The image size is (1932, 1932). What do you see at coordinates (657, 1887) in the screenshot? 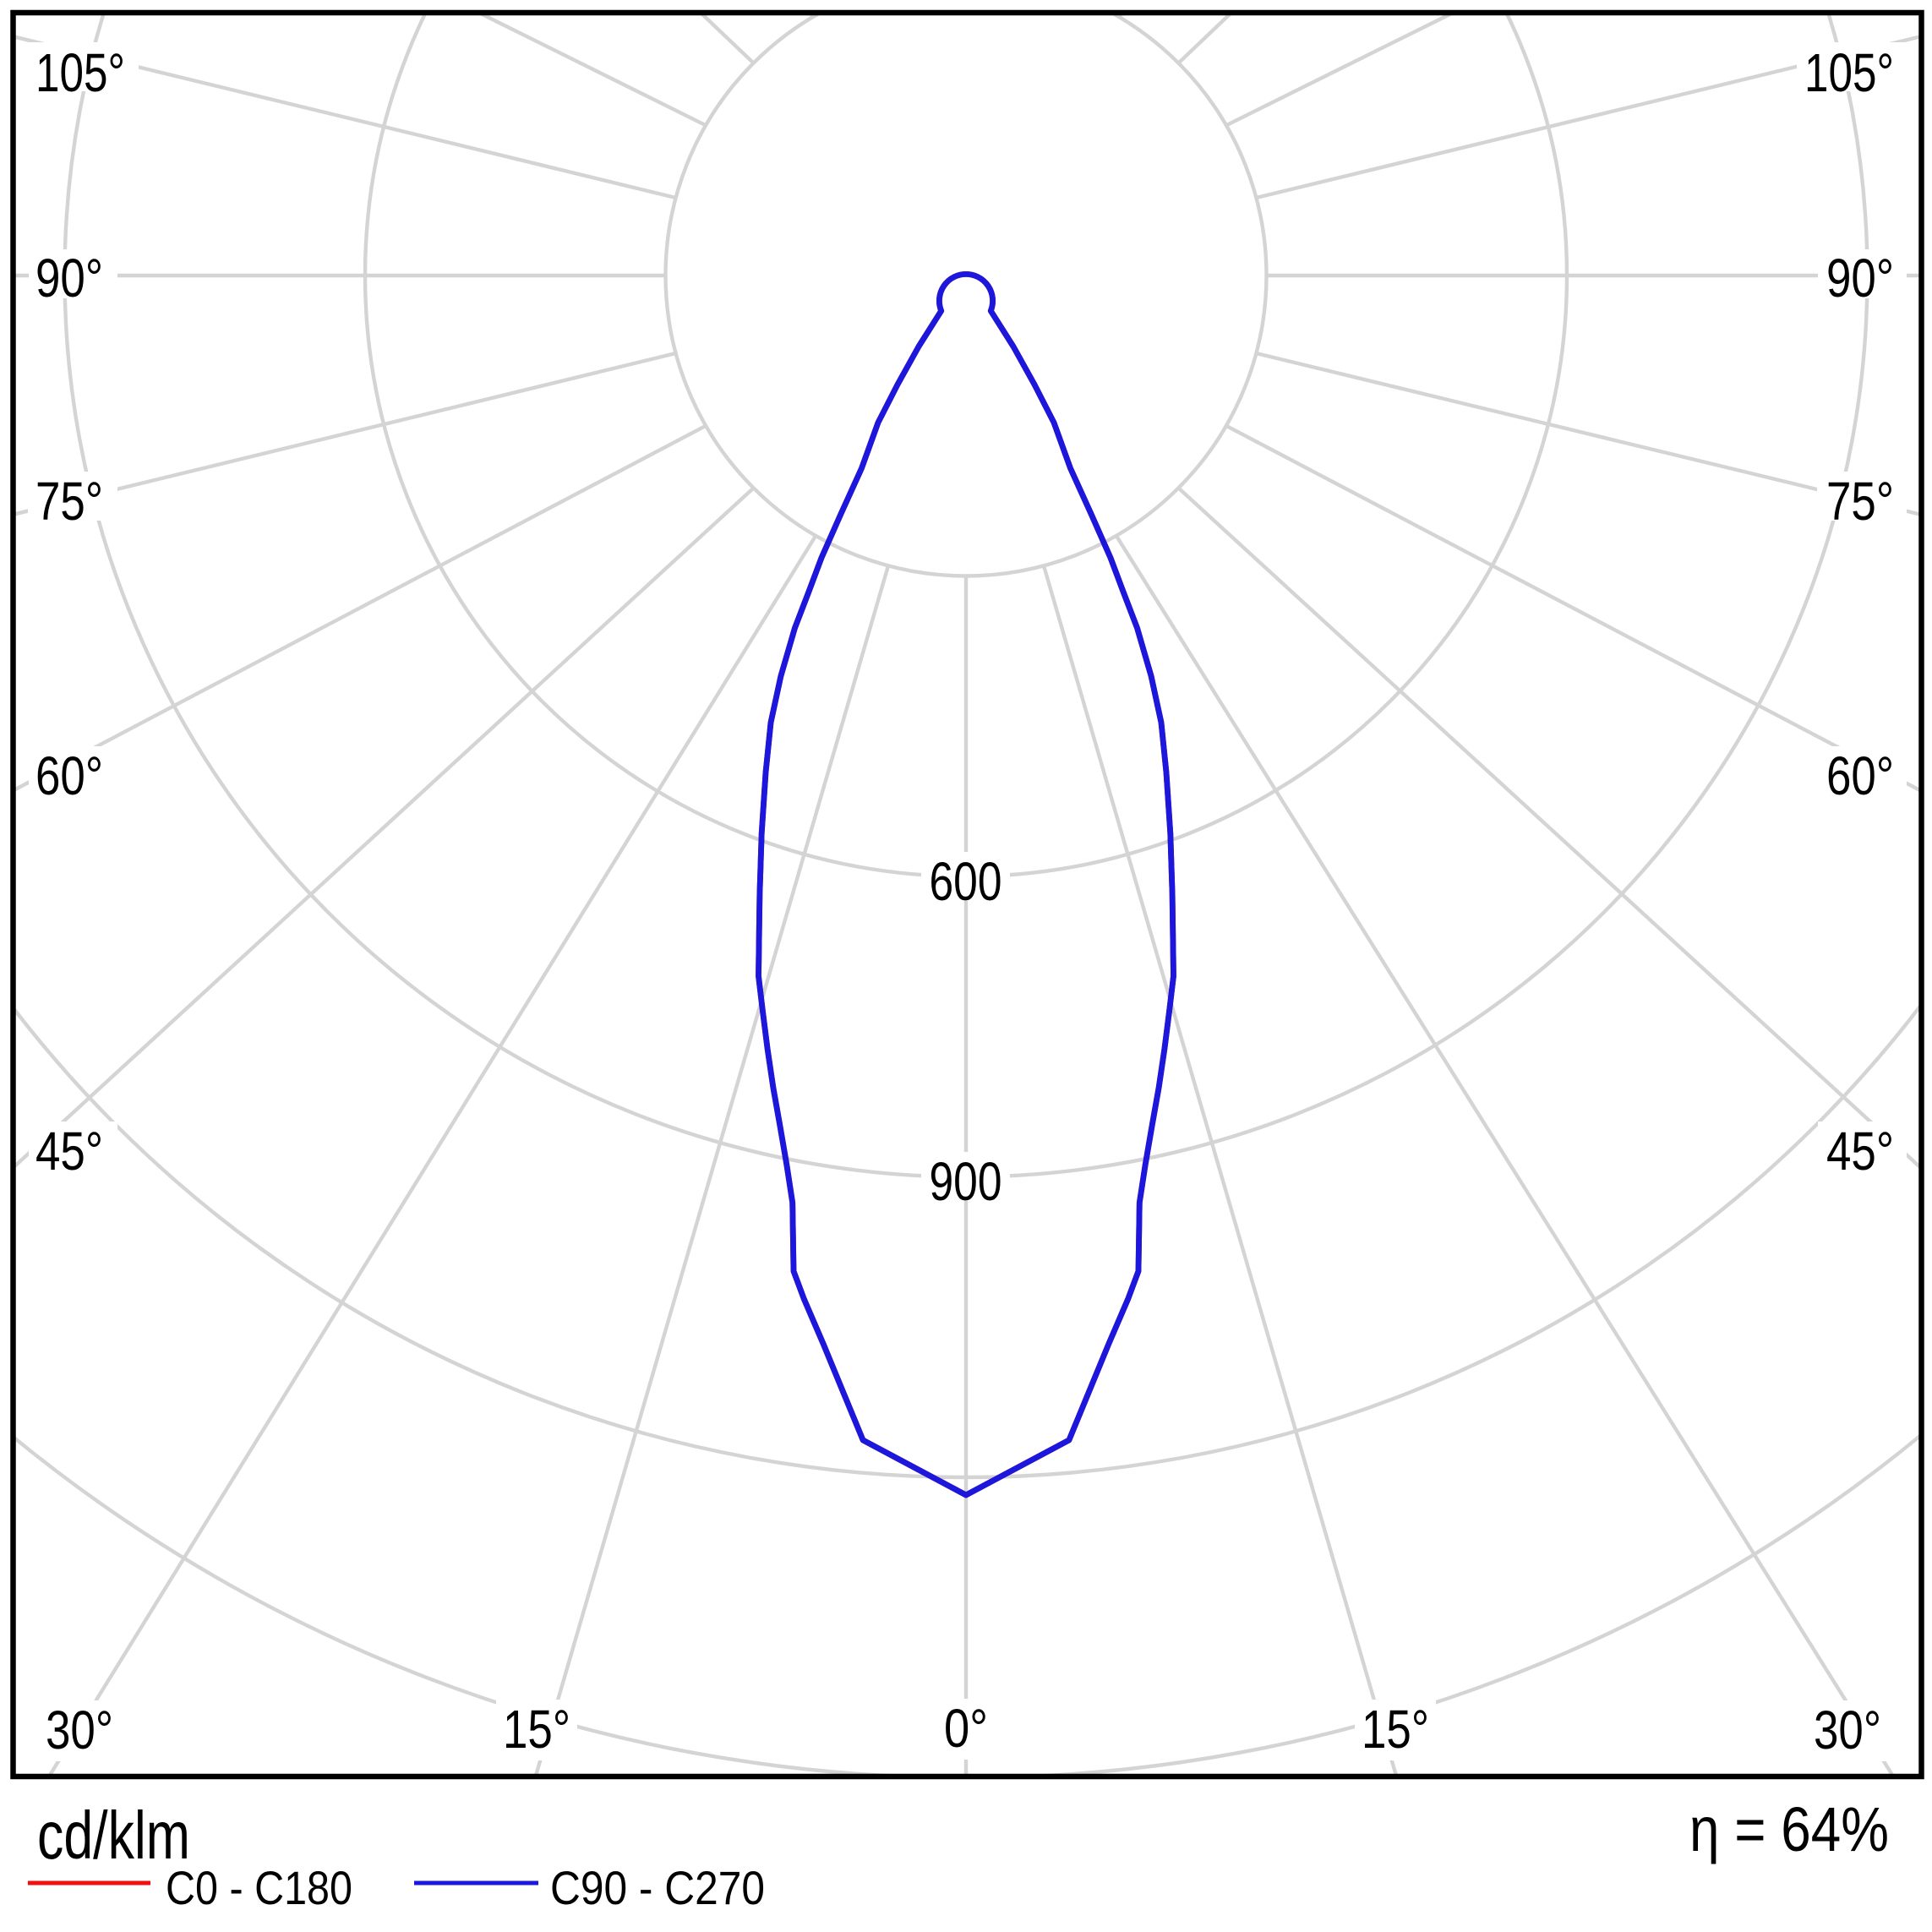
I see `svg-text: C90 - C270` at bounding box center [657, 1887].